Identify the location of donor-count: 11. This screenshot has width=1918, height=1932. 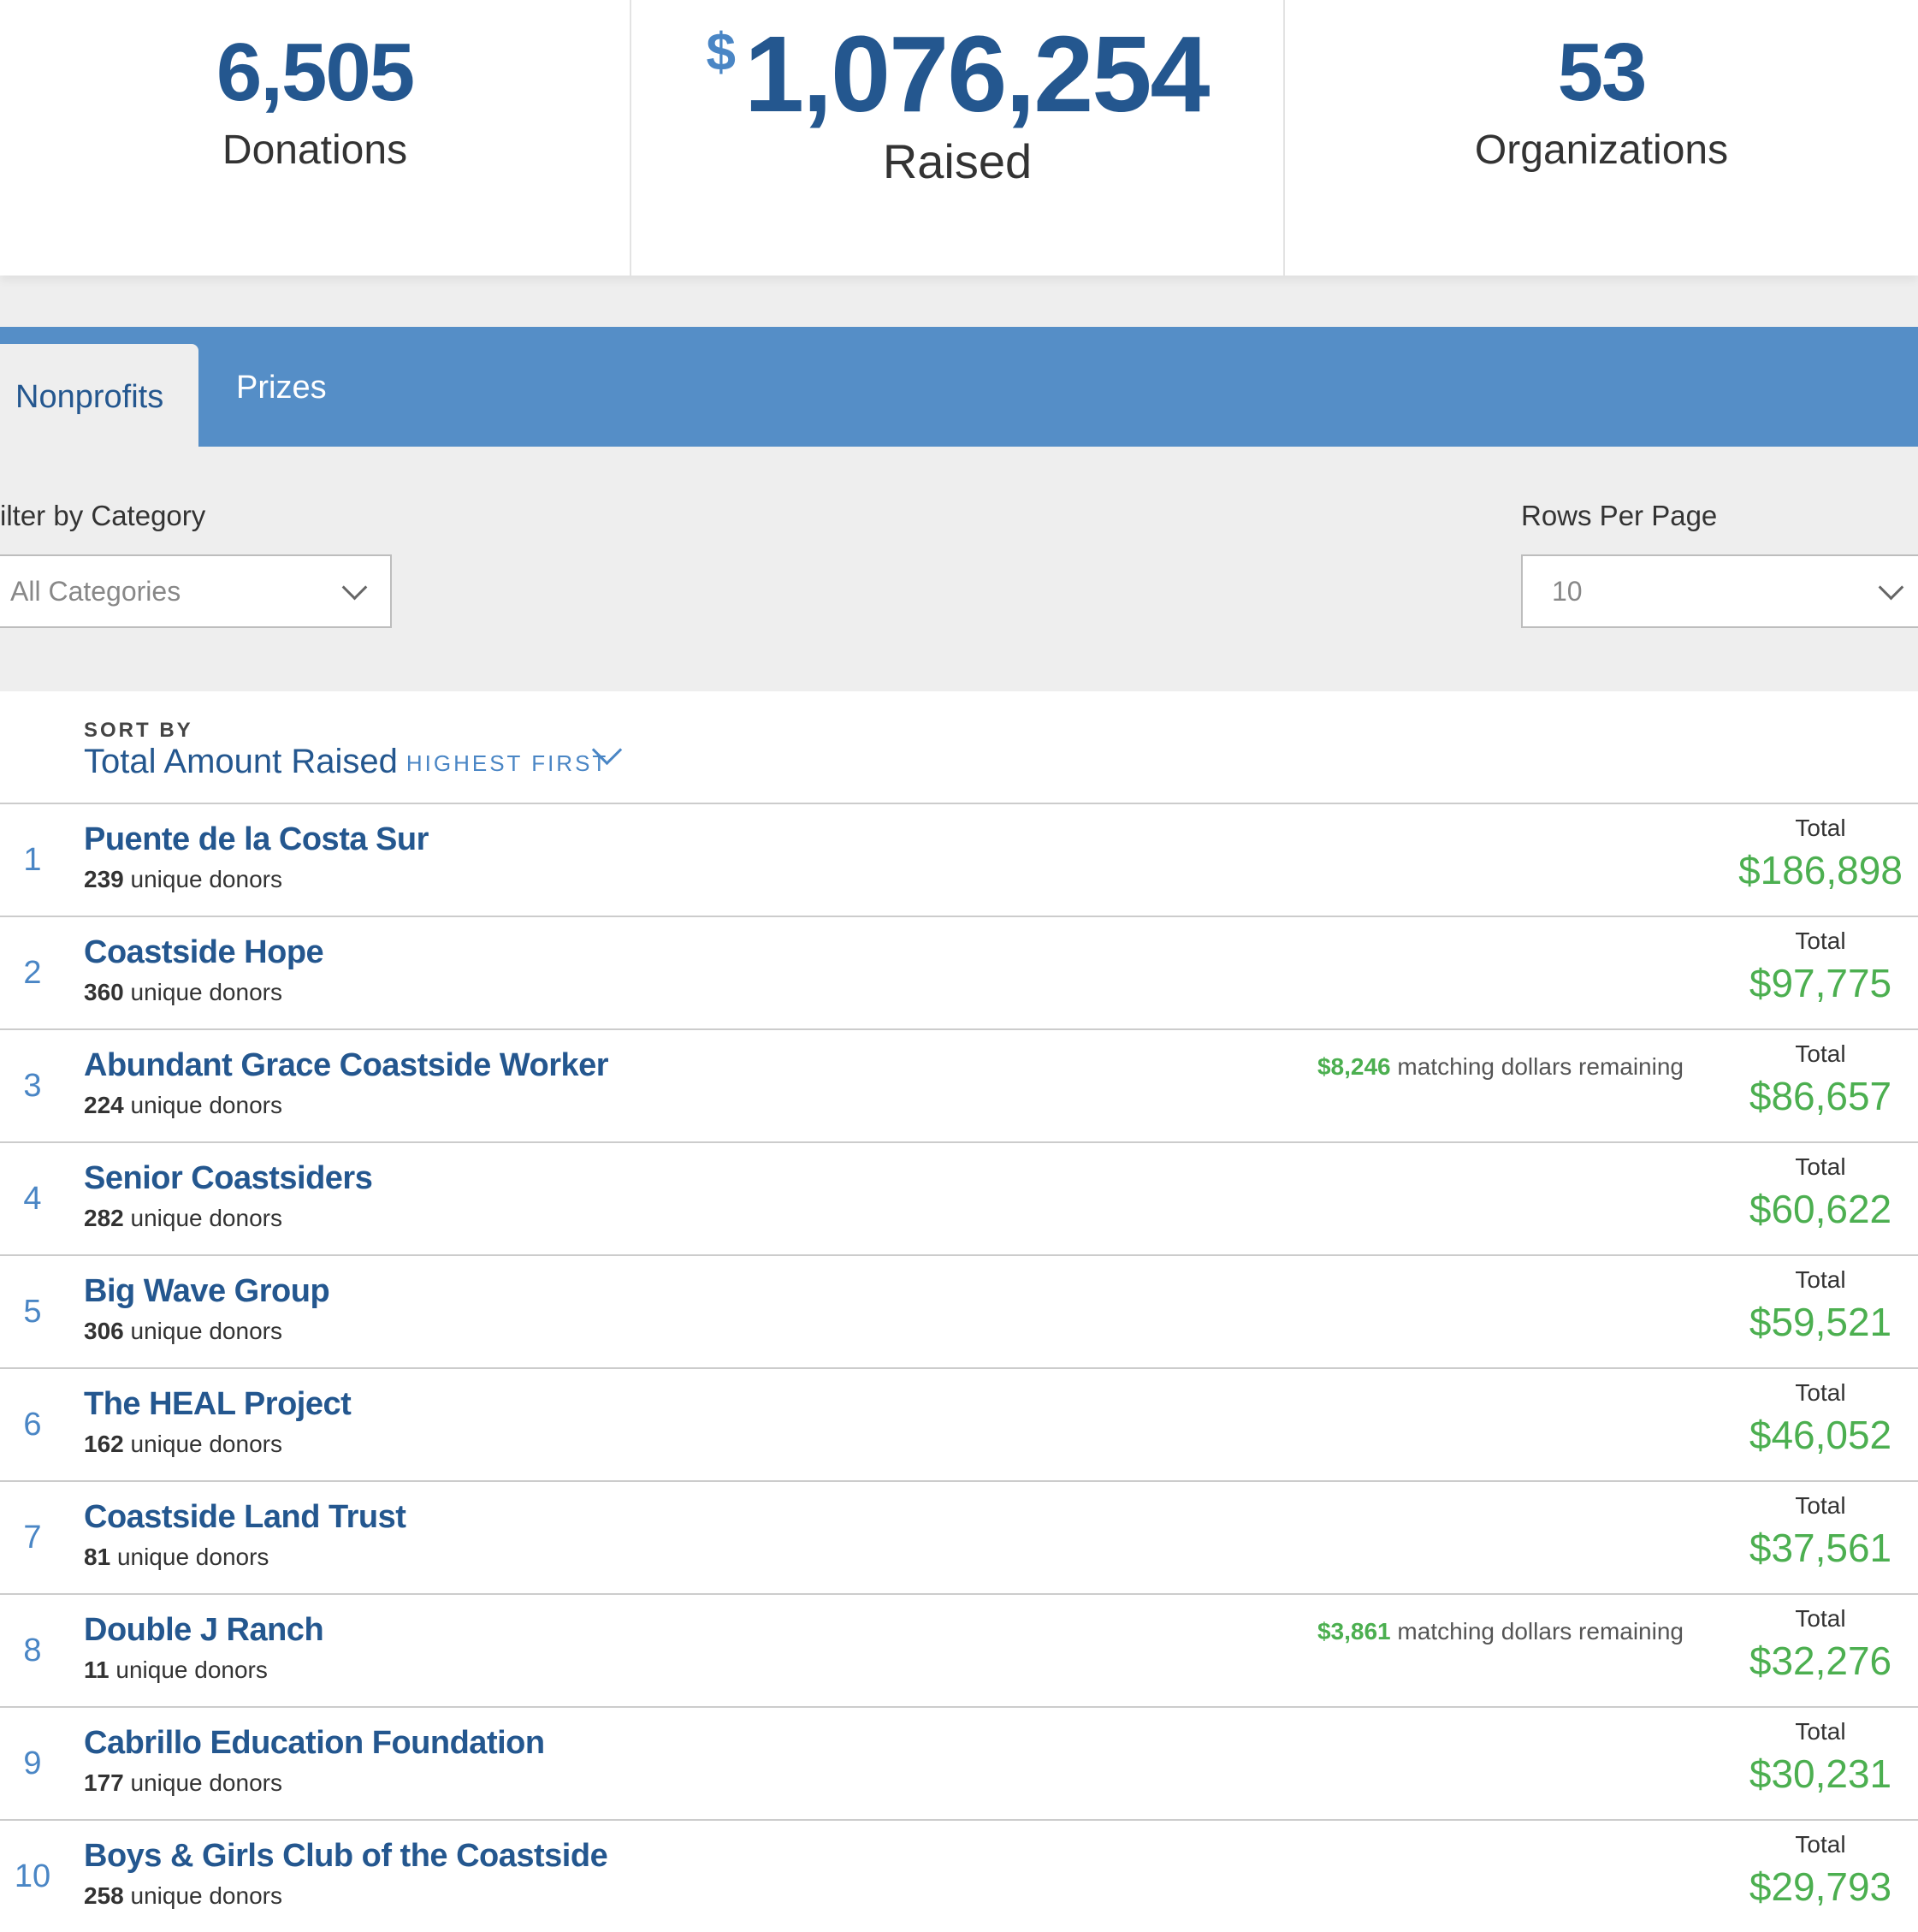
(97, 1669).